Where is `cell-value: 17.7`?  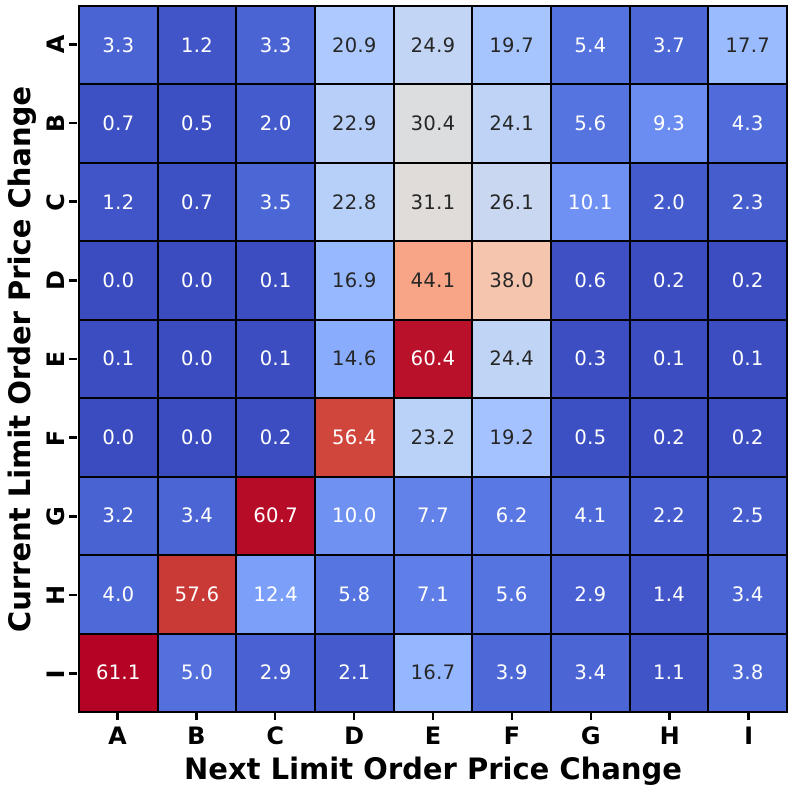
cell-value: 17.7 is located at coordinates (747, 45).